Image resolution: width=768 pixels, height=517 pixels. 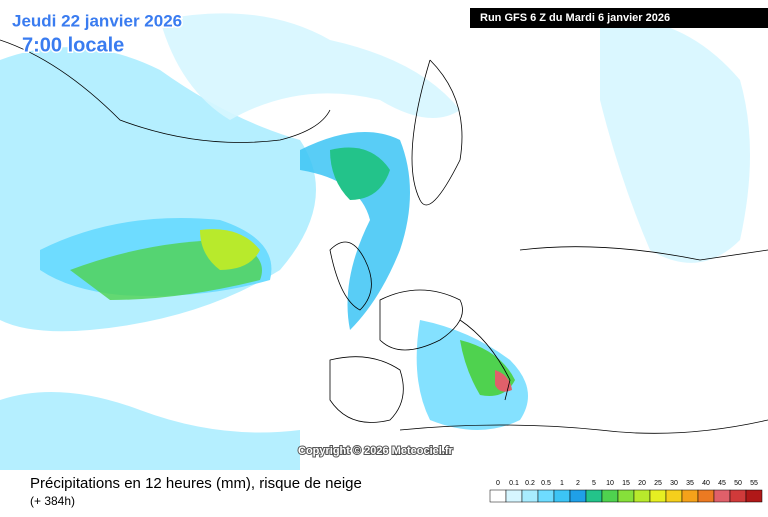 What do you see at coordinates (546, 483) in the screenshot?
I see `legend-label: 0.5` at bounding box center [546, 483].